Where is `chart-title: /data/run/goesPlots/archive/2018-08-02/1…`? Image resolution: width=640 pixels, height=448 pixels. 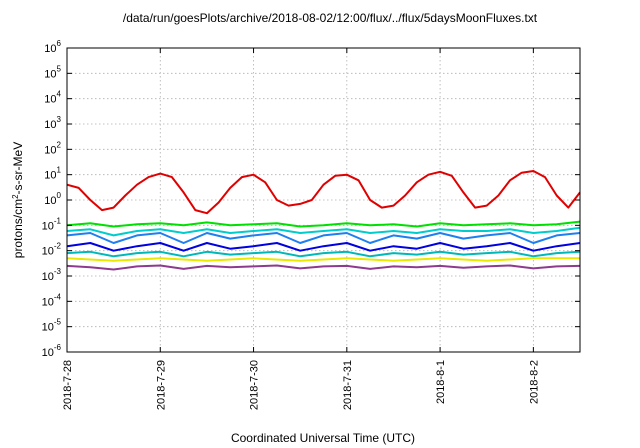
chart-title: /data/run/goesPlots/archive/2018-08-02/1… is located at coordinates (330, 18).